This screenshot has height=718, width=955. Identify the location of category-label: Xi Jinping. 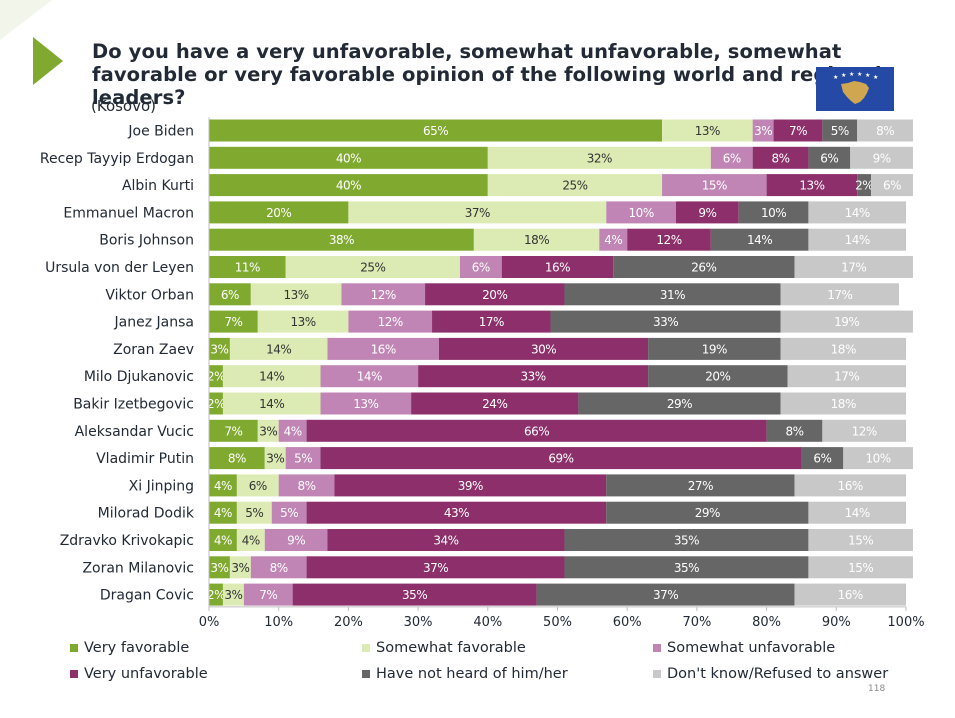
(161, 486).